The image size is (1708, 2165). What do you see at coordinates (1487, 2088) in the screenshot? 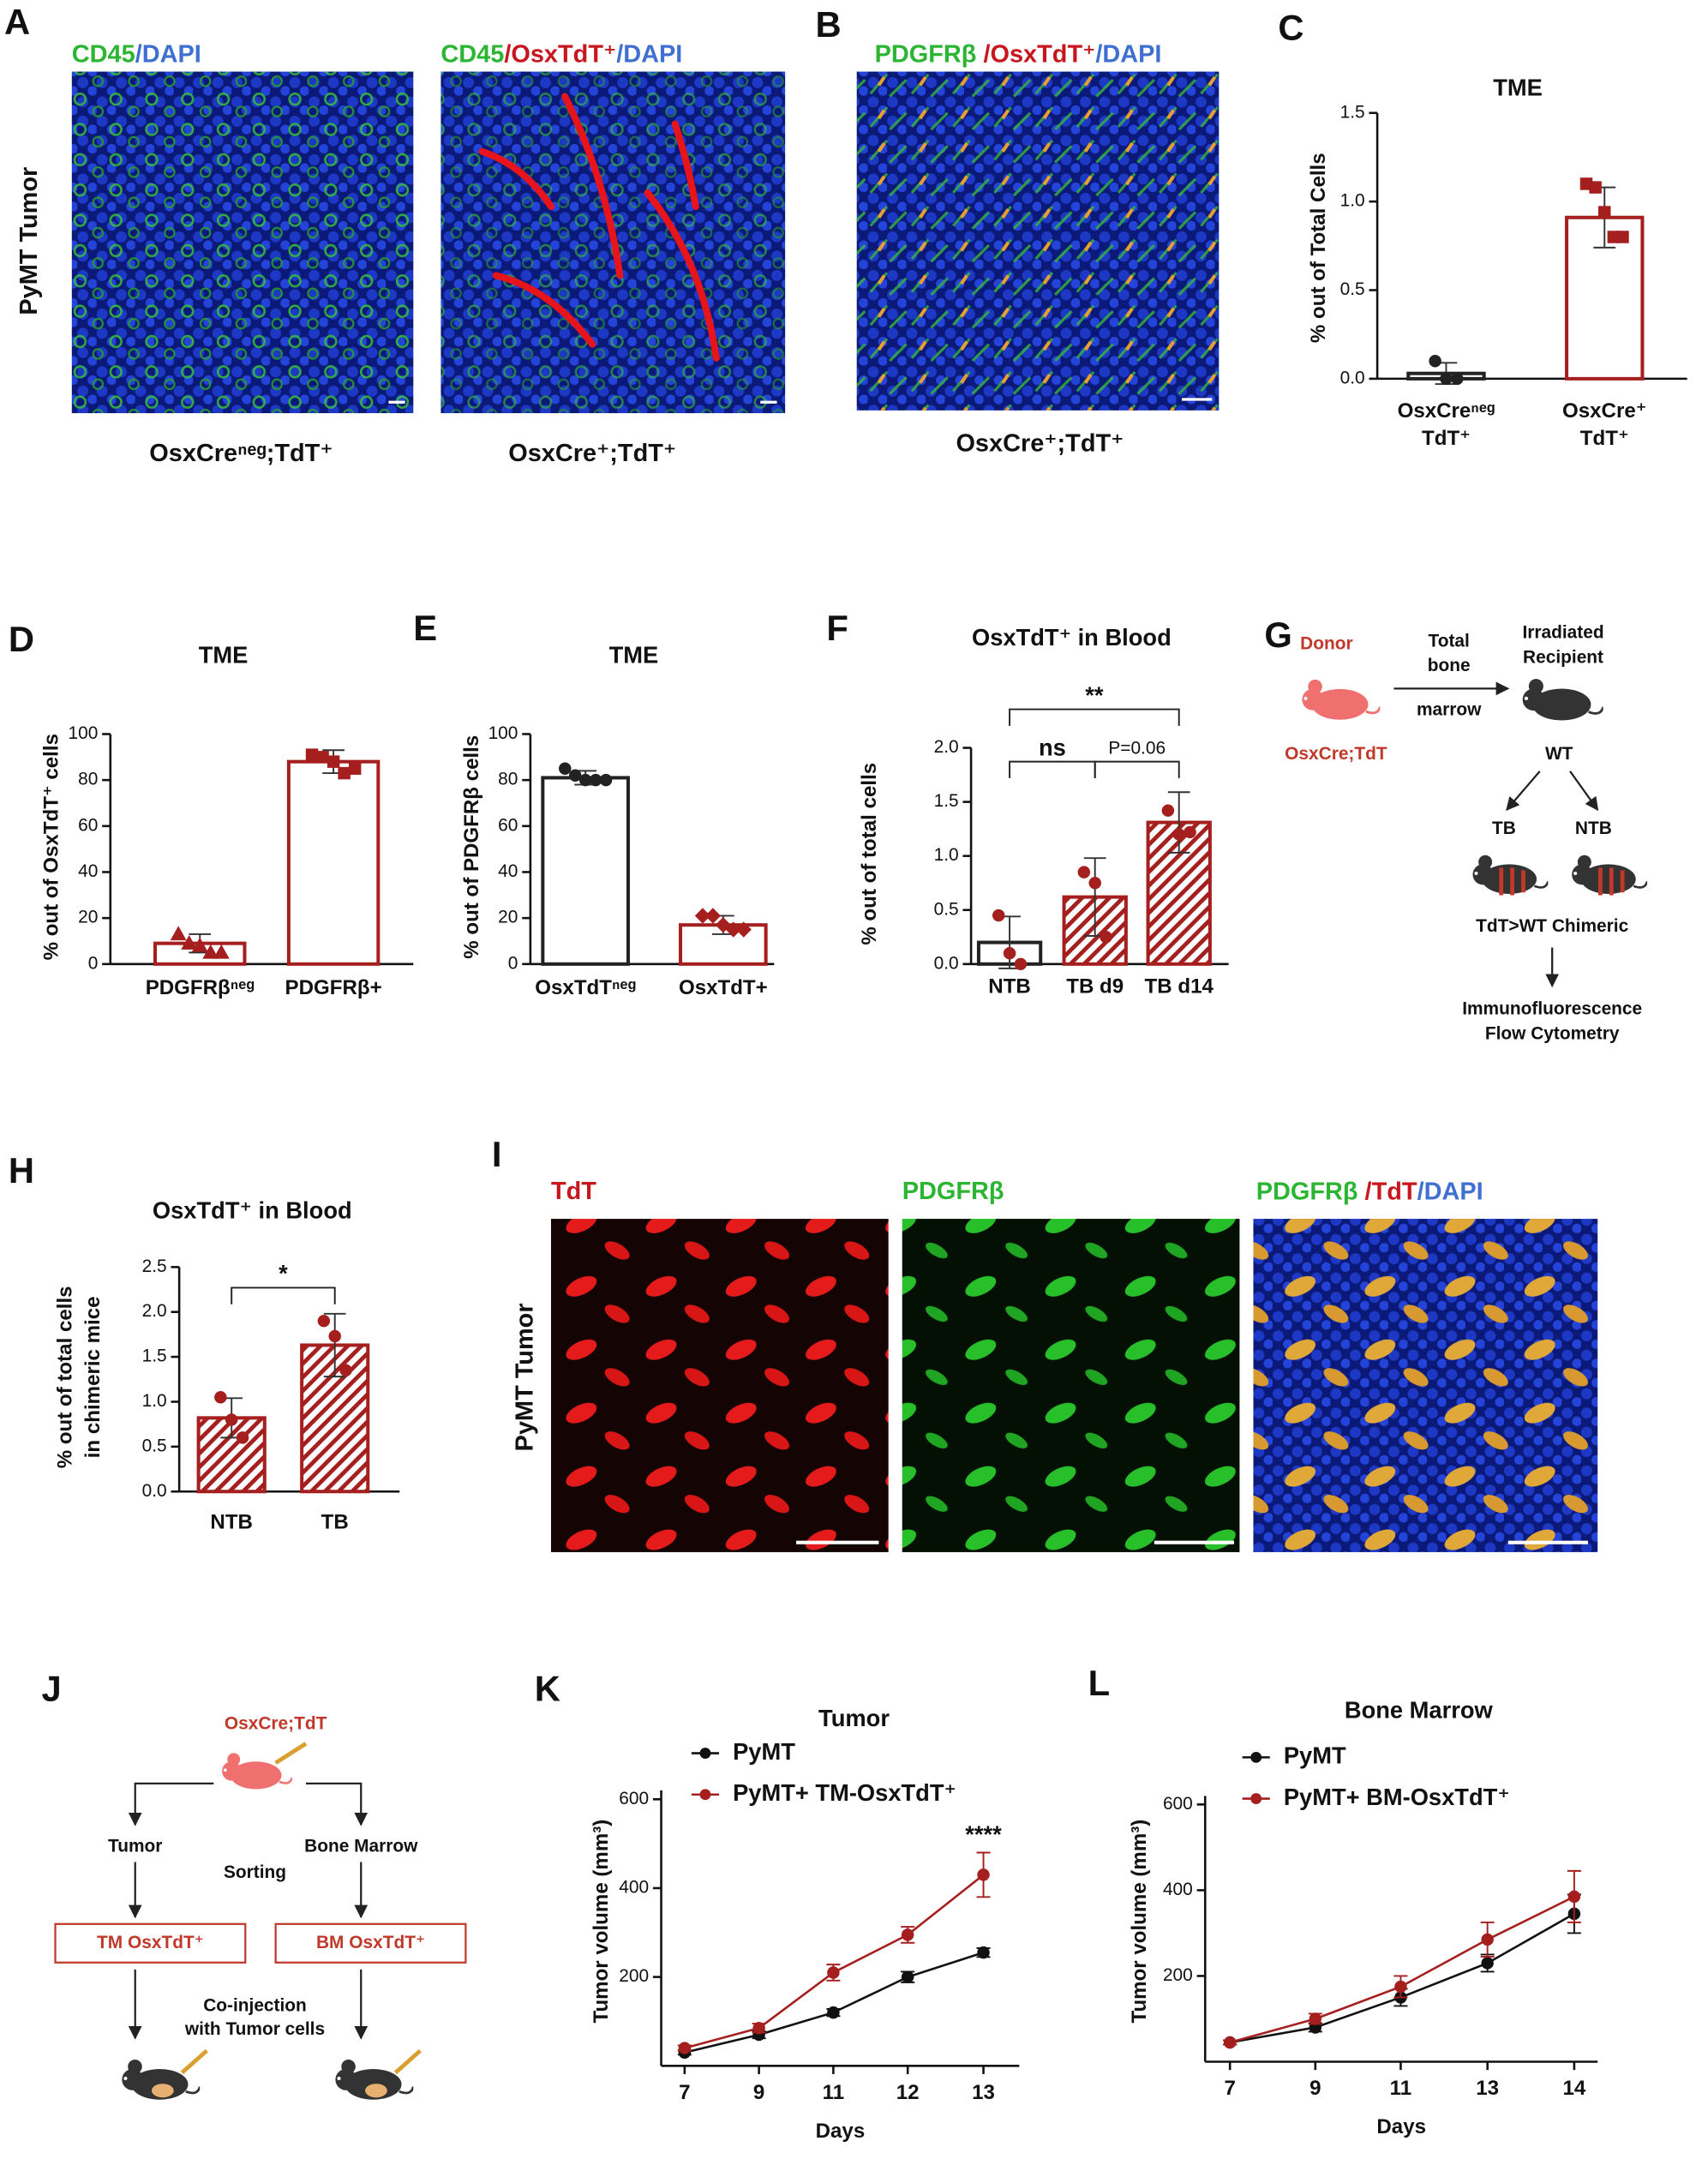
I see `x-tick-label: 13` at bounding box center [1487, 2088].